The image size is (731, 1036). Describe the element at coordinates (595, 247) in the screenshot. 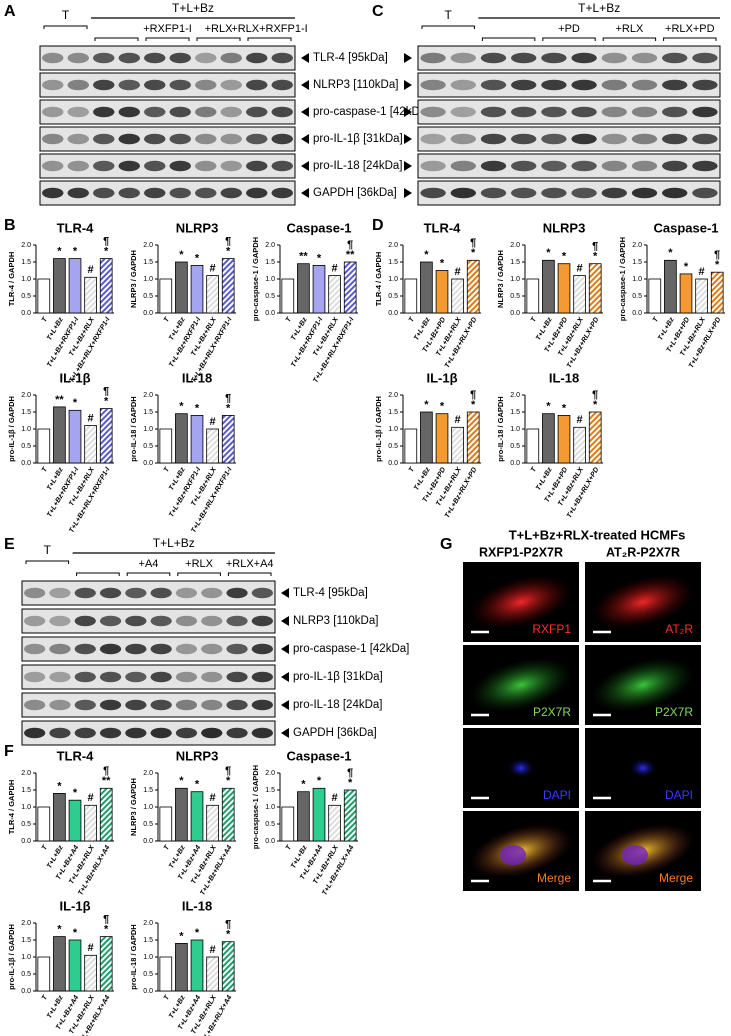

I see `significance-mark: ¶` at that location.